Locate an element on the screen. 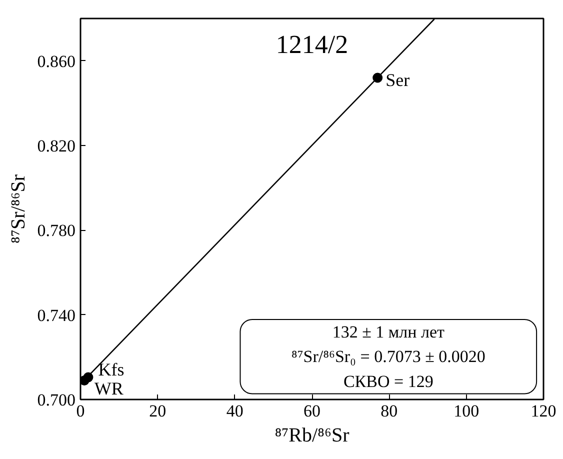 The width and height of the screenshot is (563, 459). annotation: Ser is located at coordinates (398, 80).